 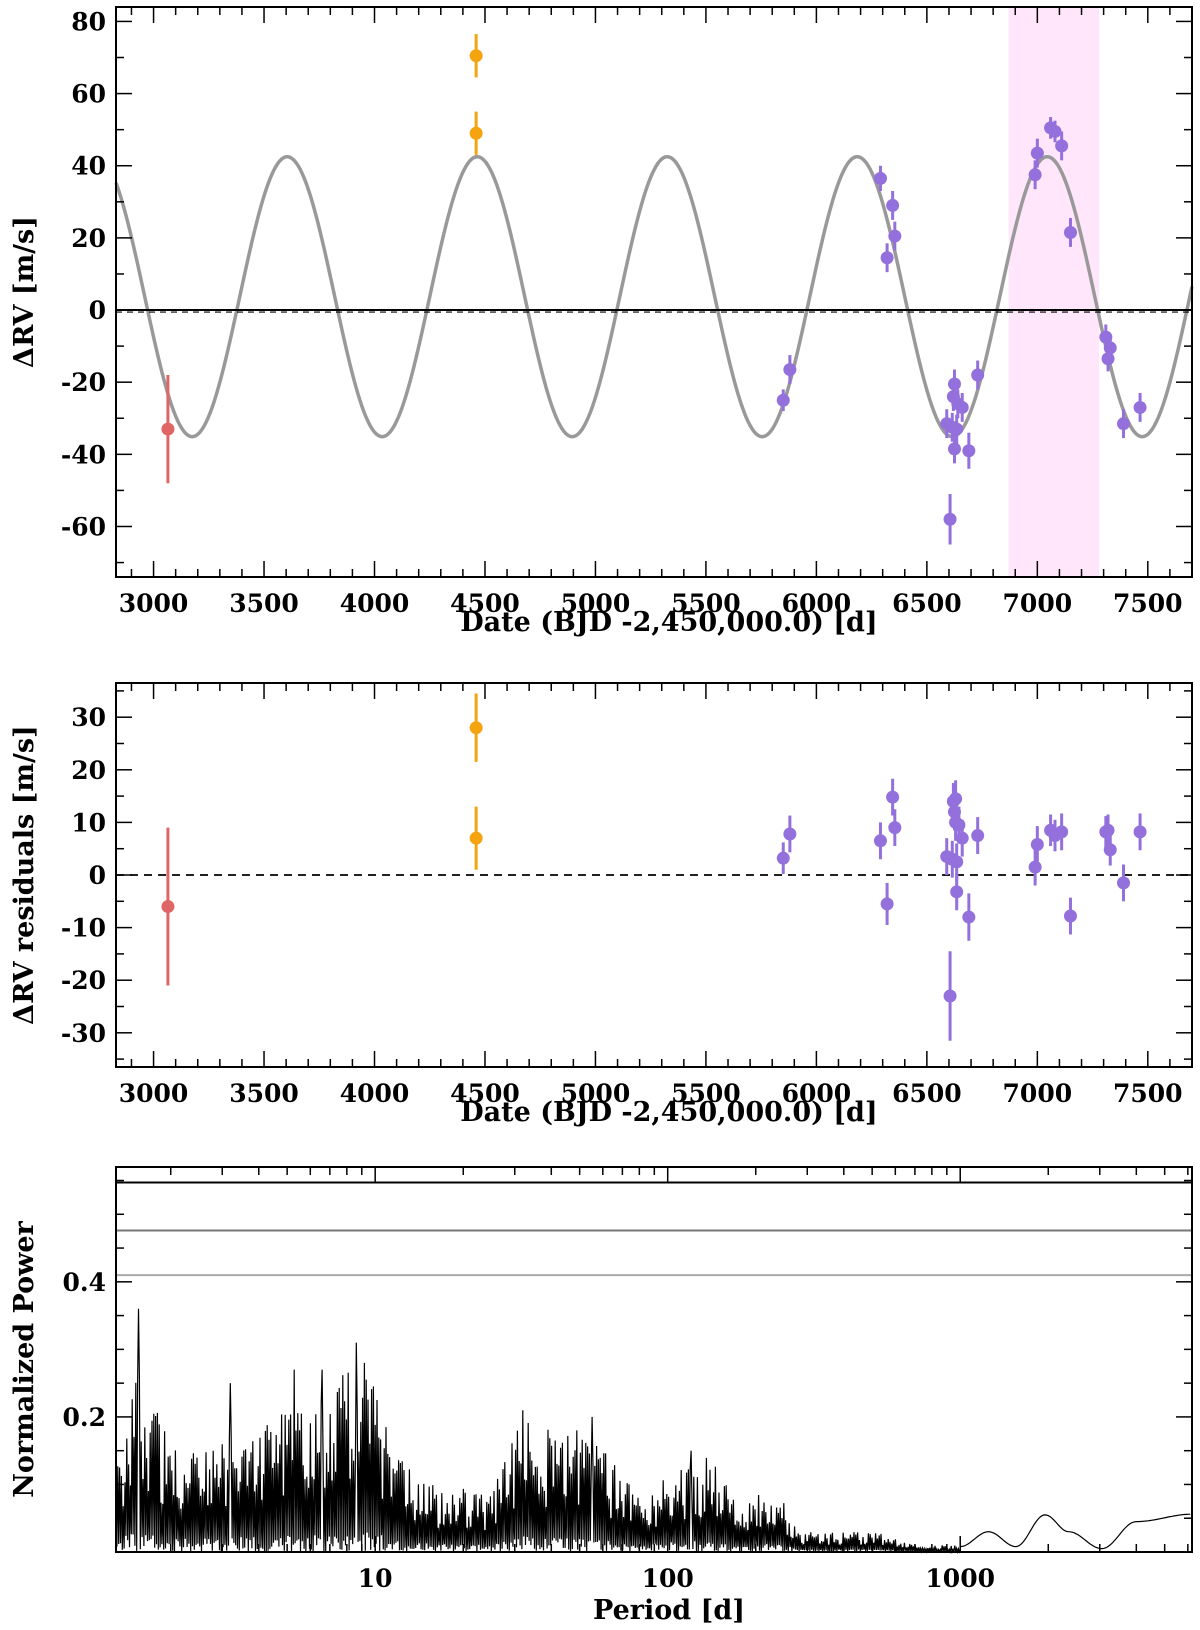 What do you see at coordinates (669, 1610) in the screenshot?
I see `x-axis-title: Period [d]` at bounding box center [669, 1610].